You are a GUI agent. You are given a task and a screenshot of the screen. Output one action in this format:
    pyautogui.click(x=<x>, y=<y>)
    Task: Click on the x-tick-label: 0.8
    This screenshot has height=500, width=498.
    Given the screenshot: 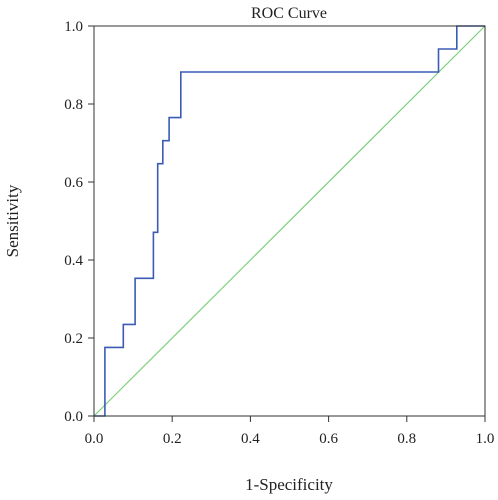 What is the action you would take?
    pyautogui.click(x=406, y=439)
    